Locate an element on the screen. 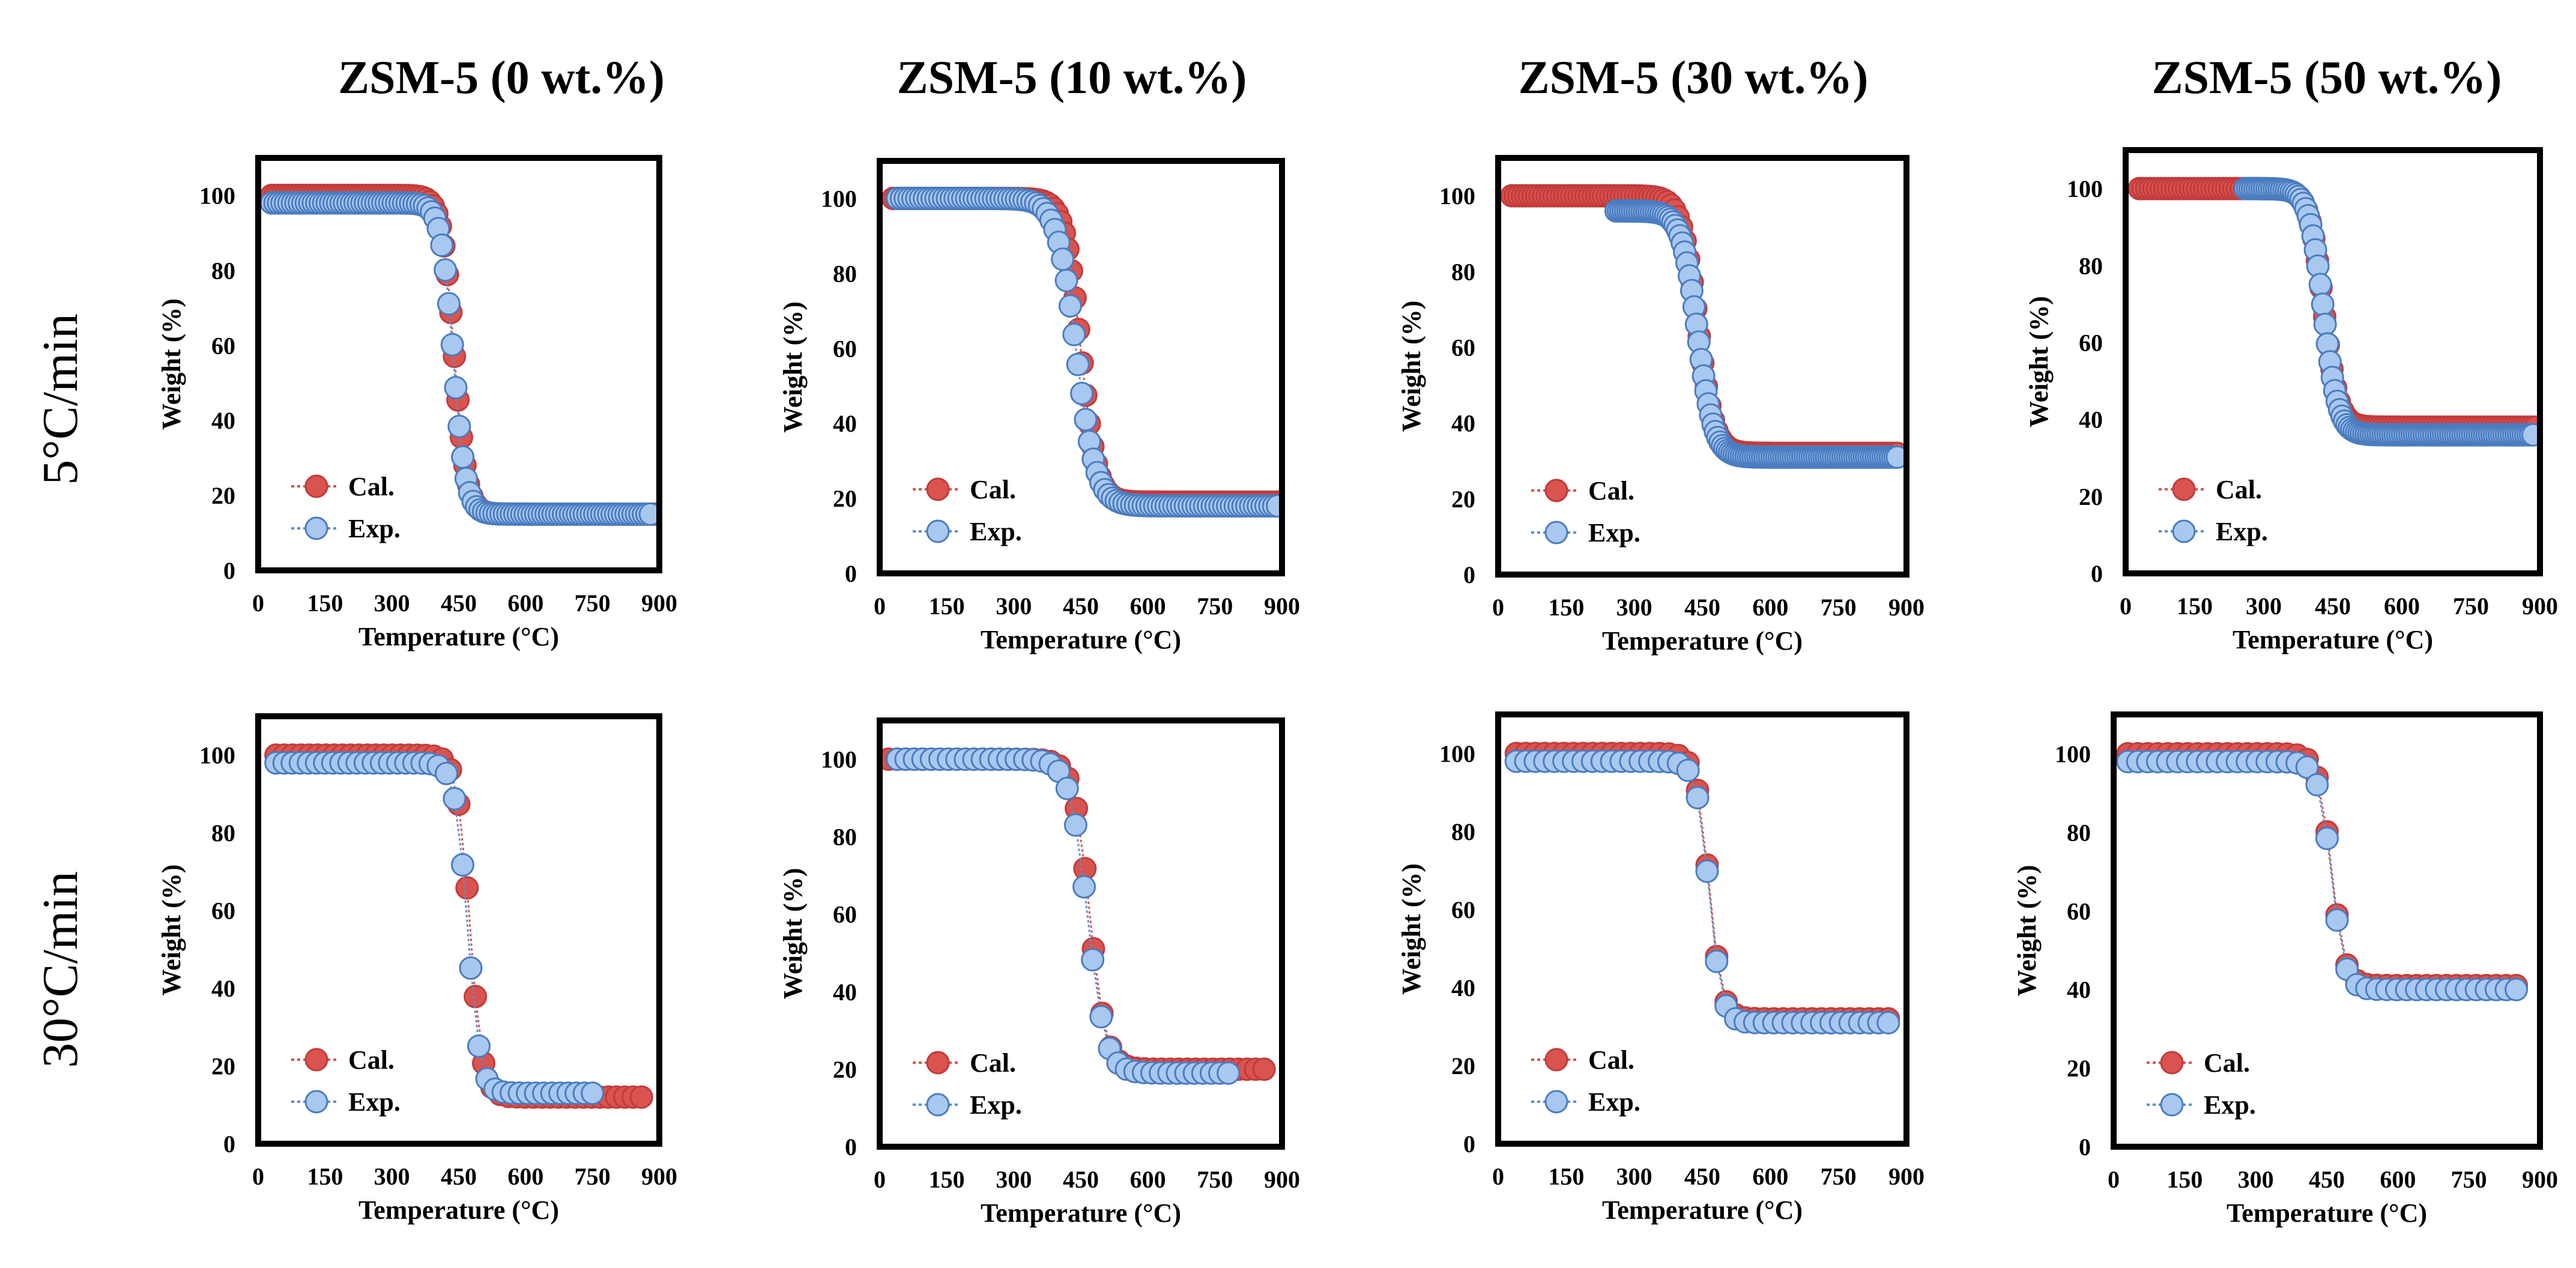 This screenshot has width=2576, height=1268. x-tick-label: 750 is located at coordinates (1215, 1179).